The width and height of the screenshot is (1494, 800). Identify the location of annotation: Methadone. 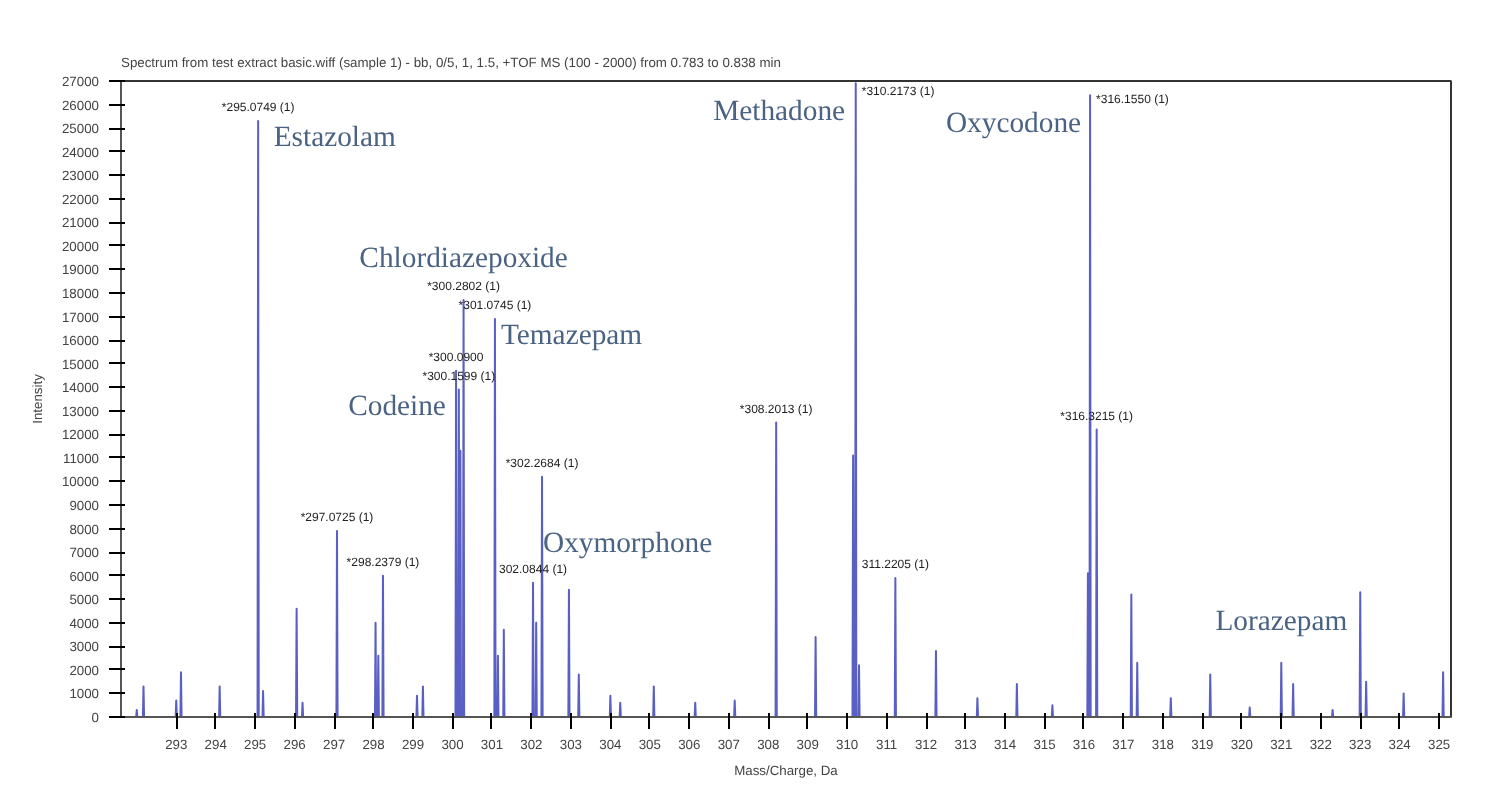
(779, 112).